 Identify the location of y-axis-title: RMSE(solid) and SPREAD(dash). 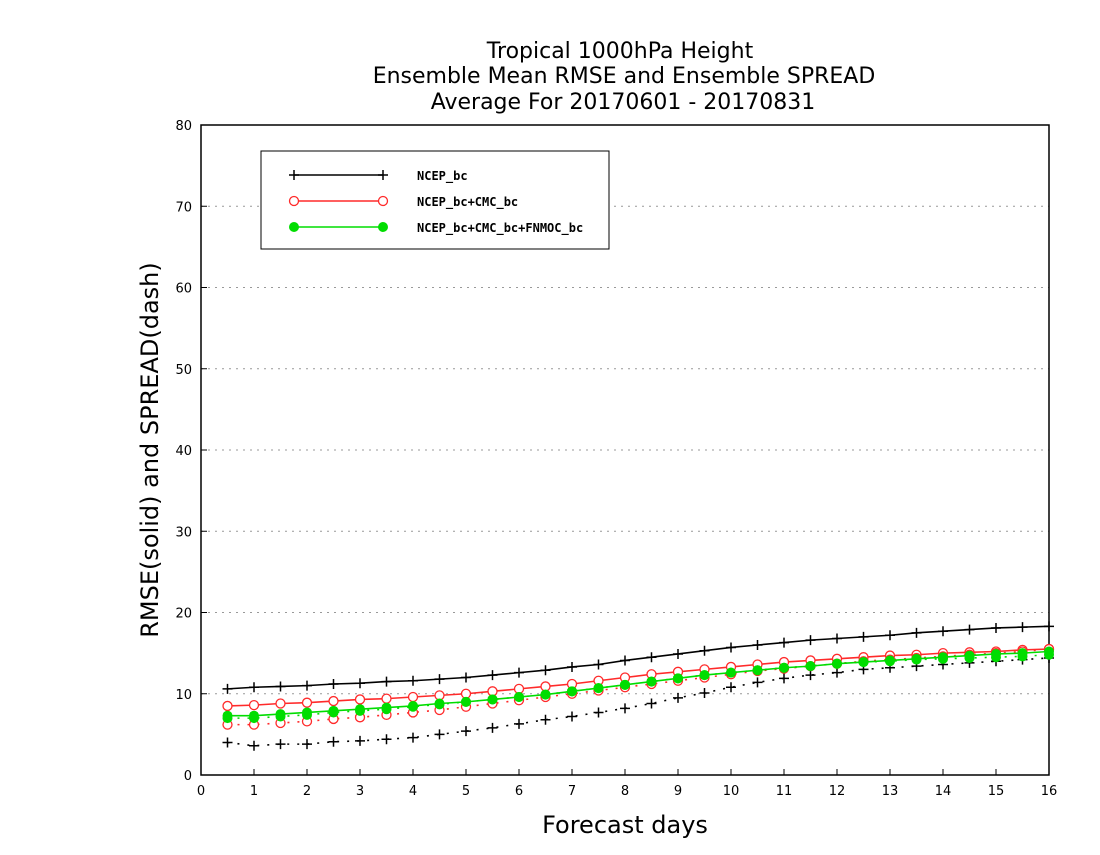
(150, 450).